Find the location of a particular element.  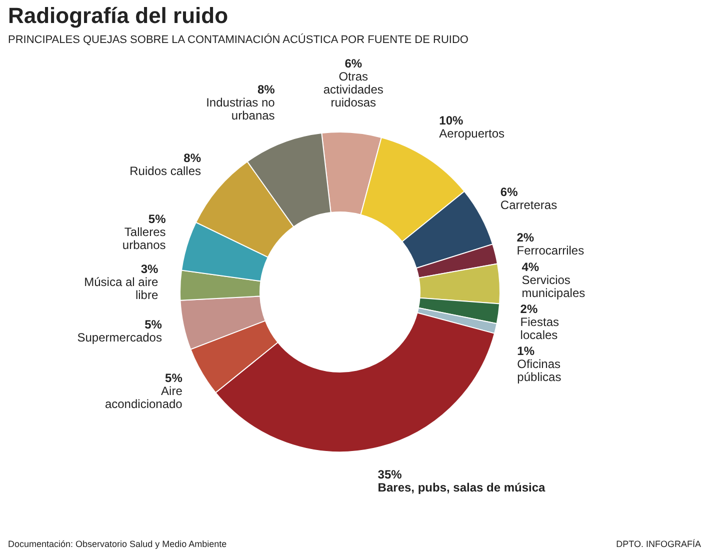

slice-label: Ferrocarriles is located at coordinates (550, 251).